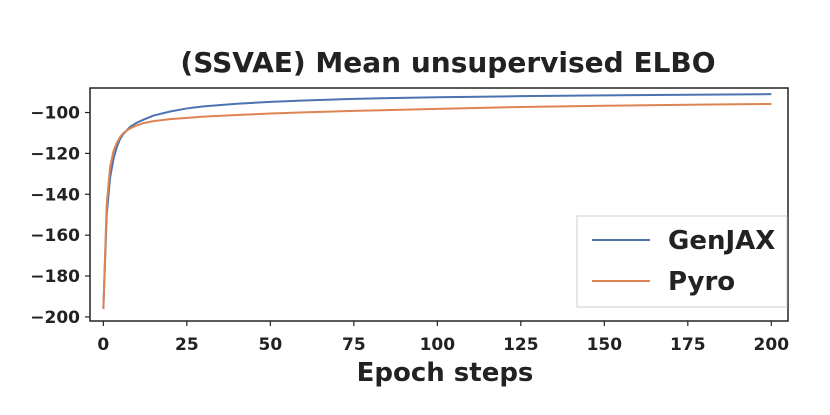  What do you see at coordinates (721, 241) in the screenshot?
I see `legend-label-genjax: GenJAX` at bounding box center [721, 241].